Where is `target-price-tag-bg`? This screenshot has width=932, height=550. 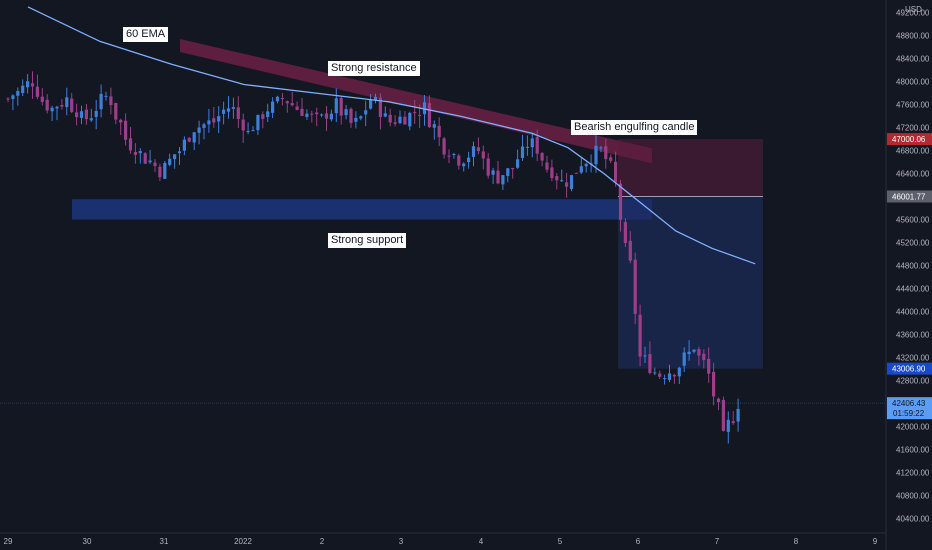
target-price-tag-bg is located at coordinates (909, 139).